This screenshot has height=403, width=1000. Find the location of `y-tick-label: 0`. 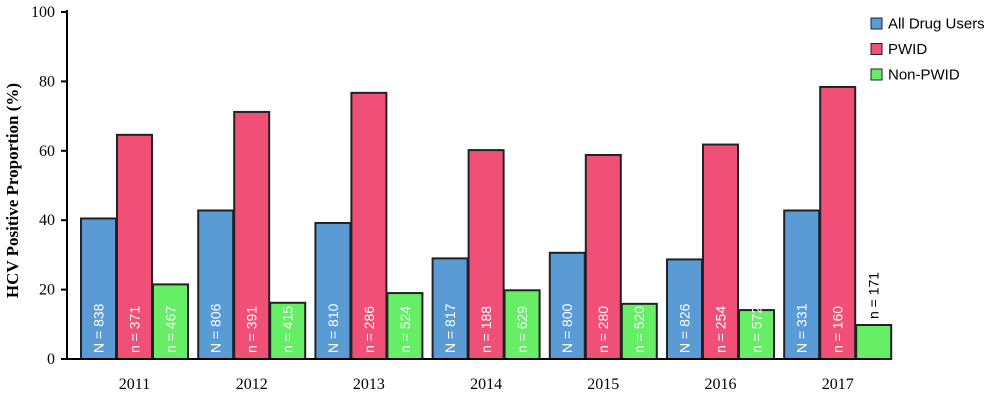

y-tick-label: 0 is located at coordinates (51, 359).